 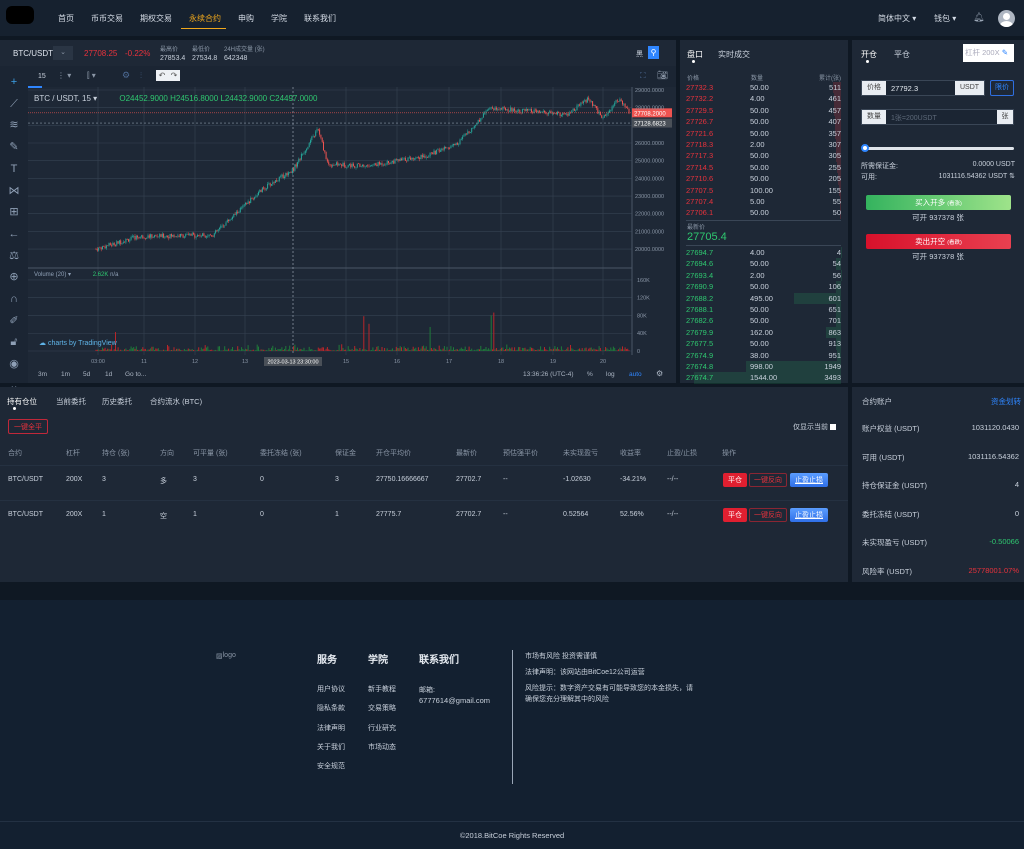 I want to click on bid-row: 27693.4 2.00 56, so click(x=763, y=275).